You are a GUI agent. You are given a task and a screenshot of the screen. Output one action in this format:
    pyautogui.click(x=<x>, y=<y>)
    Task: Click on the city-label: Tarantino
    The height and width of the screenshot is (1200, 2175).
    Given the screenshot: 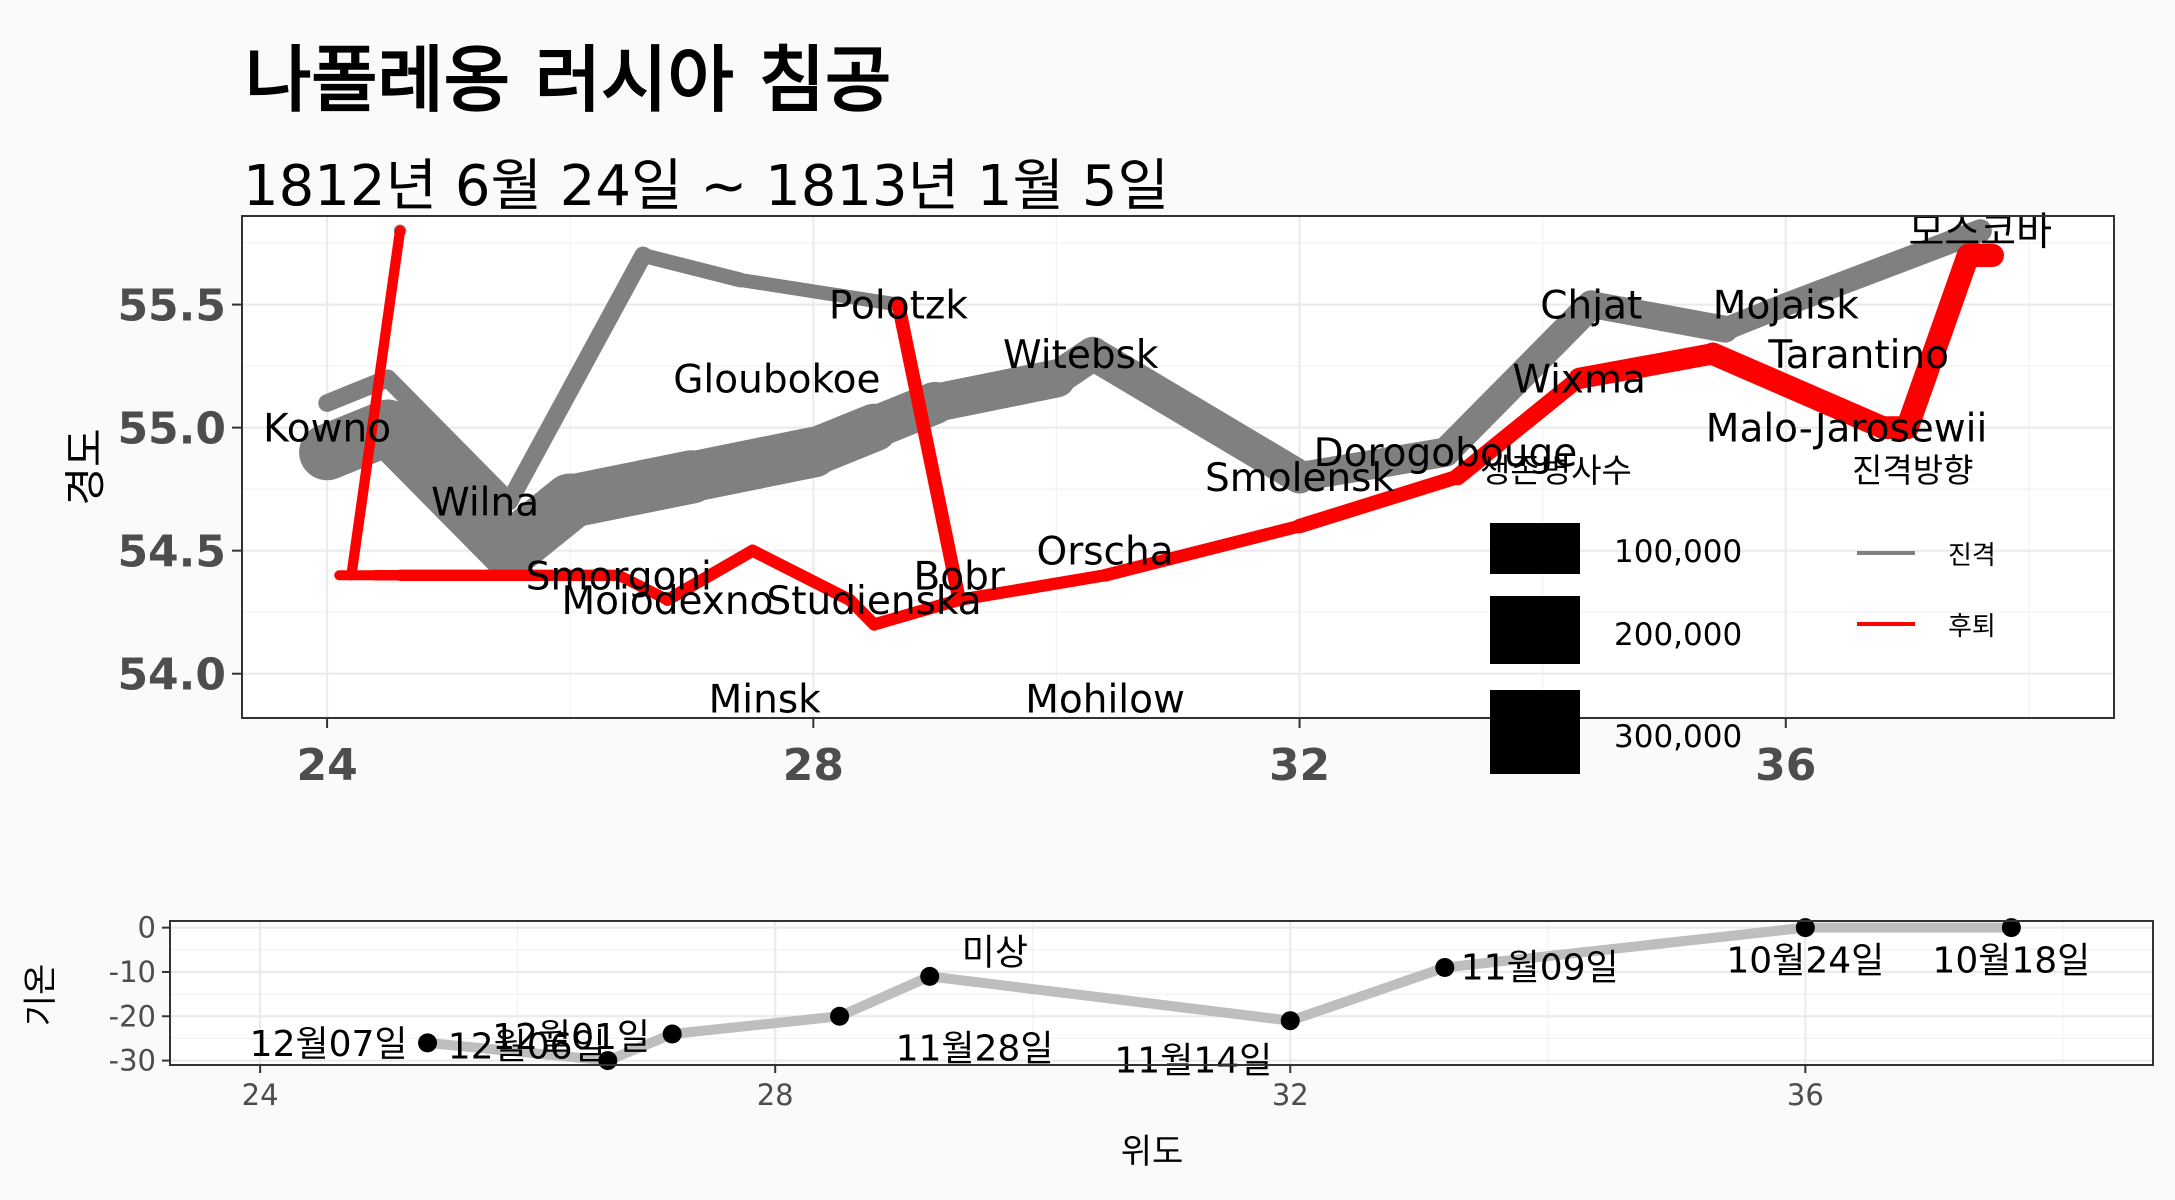 What is the action you would take?
    pyautogui.click(x=1858, y=355)
    